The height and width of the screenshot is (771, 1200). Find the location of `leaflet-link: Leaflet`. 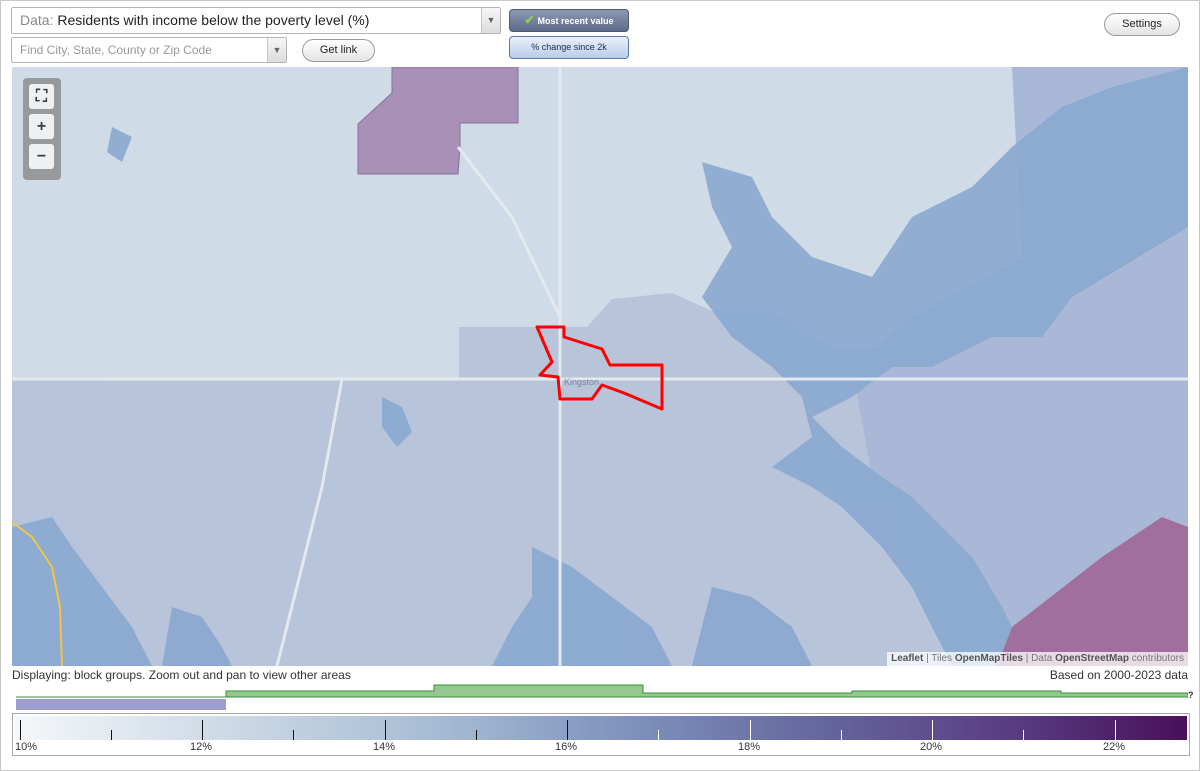

leaflet-link: Leaflet is located at coordinates (907, 658).